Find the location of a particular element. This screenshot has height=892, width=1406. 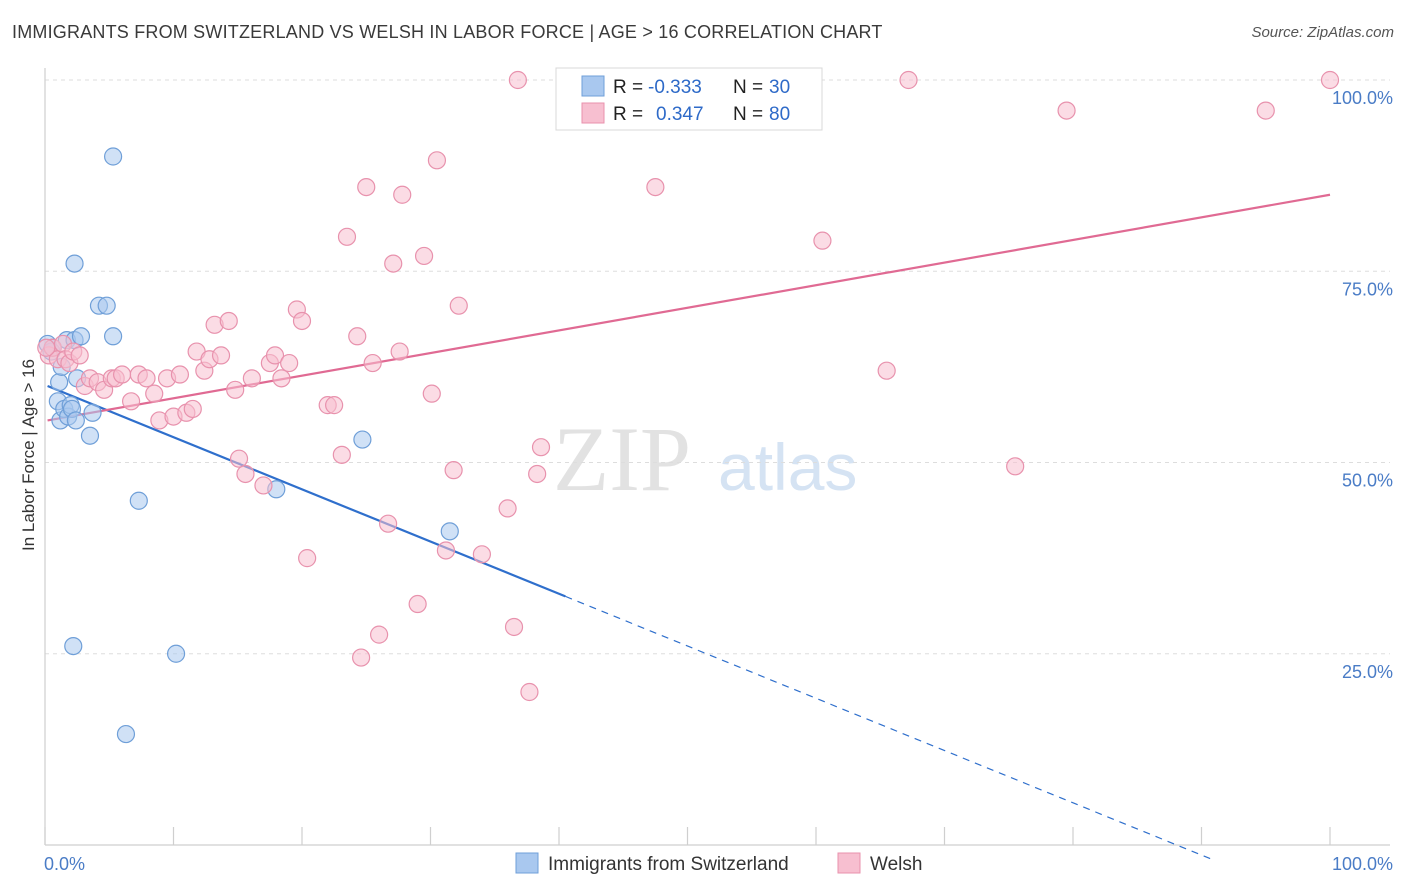

y-tick-label: 75.0% is located at coordinates (1367, 289).